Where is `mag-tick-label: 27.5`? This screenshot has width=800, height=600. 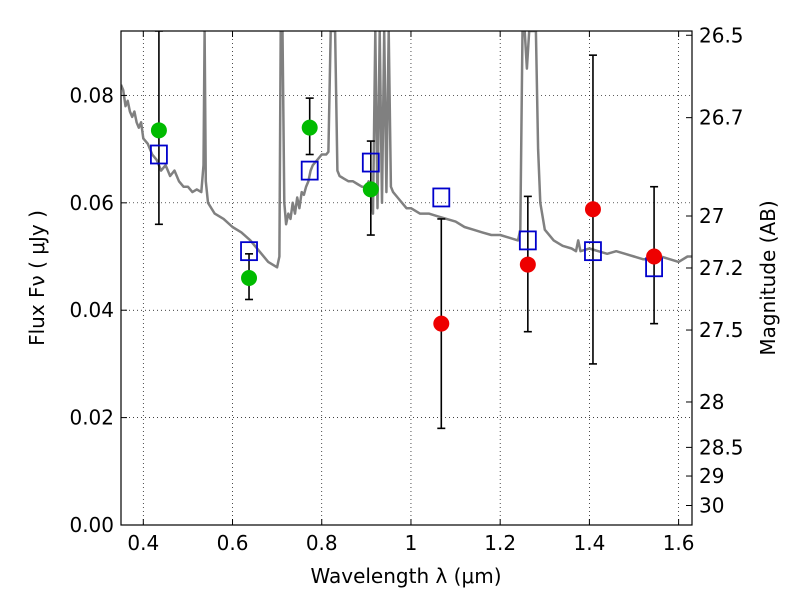 mag-tick-label: 27.5 is located at coordinates (721, 330).